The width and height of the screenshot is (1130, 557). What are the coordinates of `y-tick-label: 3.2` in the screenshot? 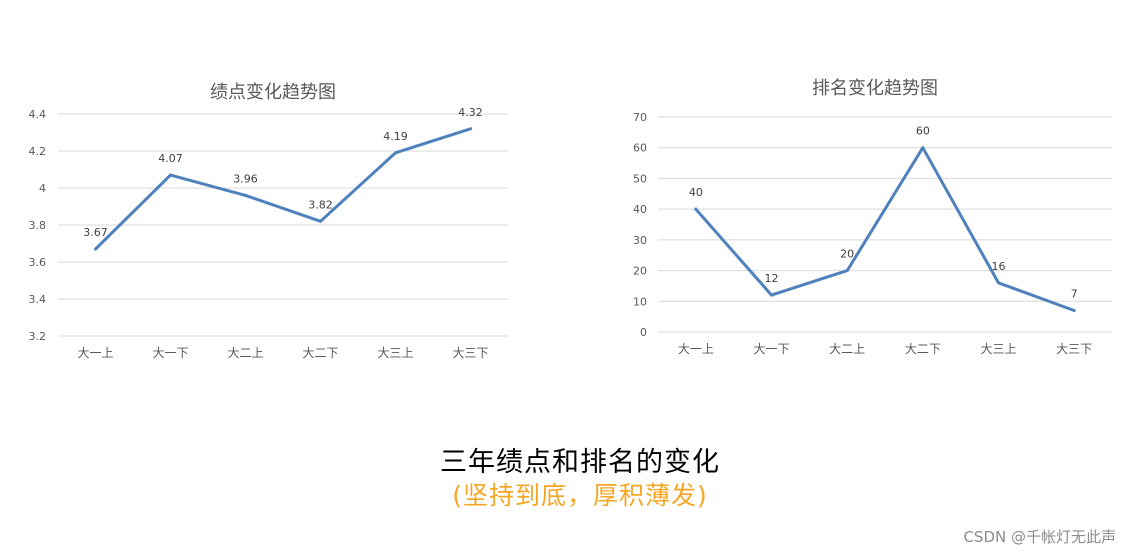 It's located at (38, 336).